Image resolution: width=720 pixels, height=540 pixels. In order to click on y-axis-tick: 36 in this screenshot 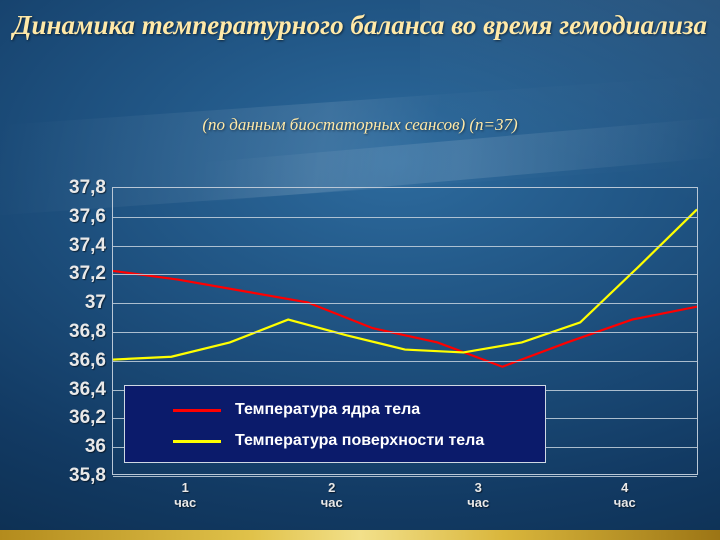, I will do `click(95, 447)`.